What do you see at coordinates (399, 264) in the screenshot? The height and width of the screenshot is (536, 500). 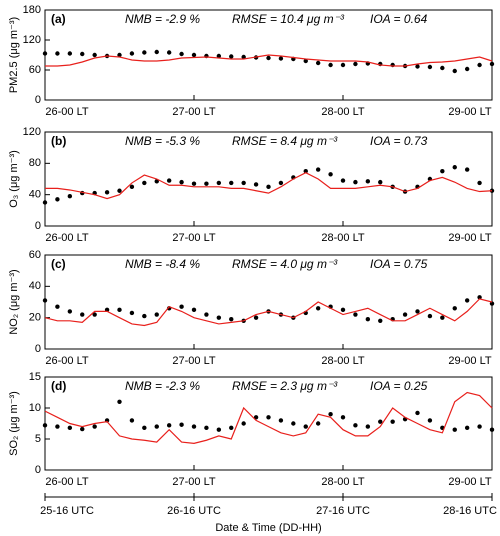 I see `annotation: IOA = 0.75` at bounding box center [399, 264].